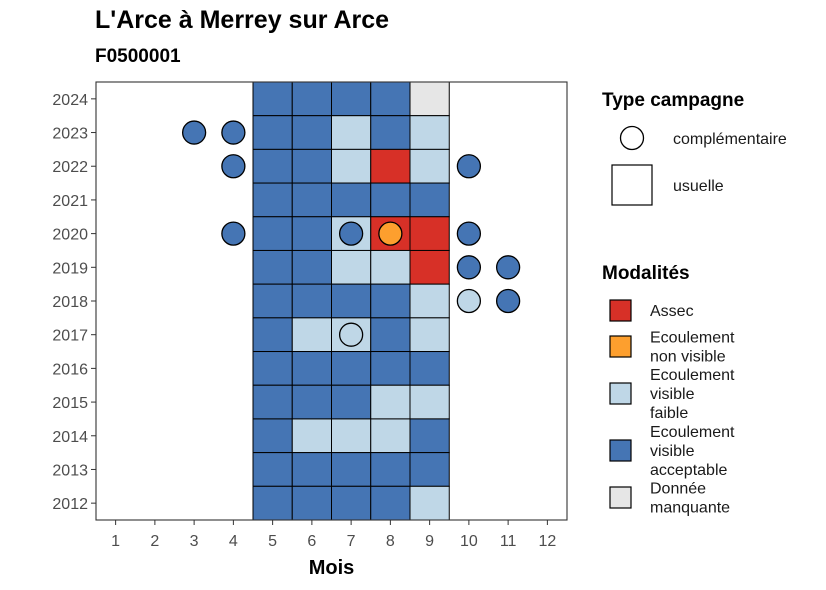  Describe the element at coordinates (692, 432) in the screenshot. I see `legend-label-line: Ecoulement` at that location.